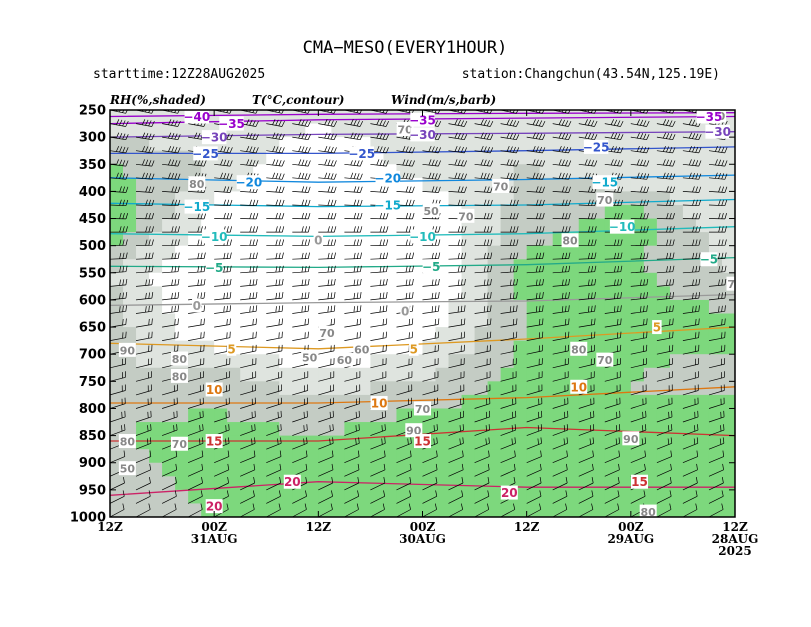 The image size is (811, 627). Describe the element at coordinates (709, 117) in the screenshot. I see `contour-label: −35` at that location.